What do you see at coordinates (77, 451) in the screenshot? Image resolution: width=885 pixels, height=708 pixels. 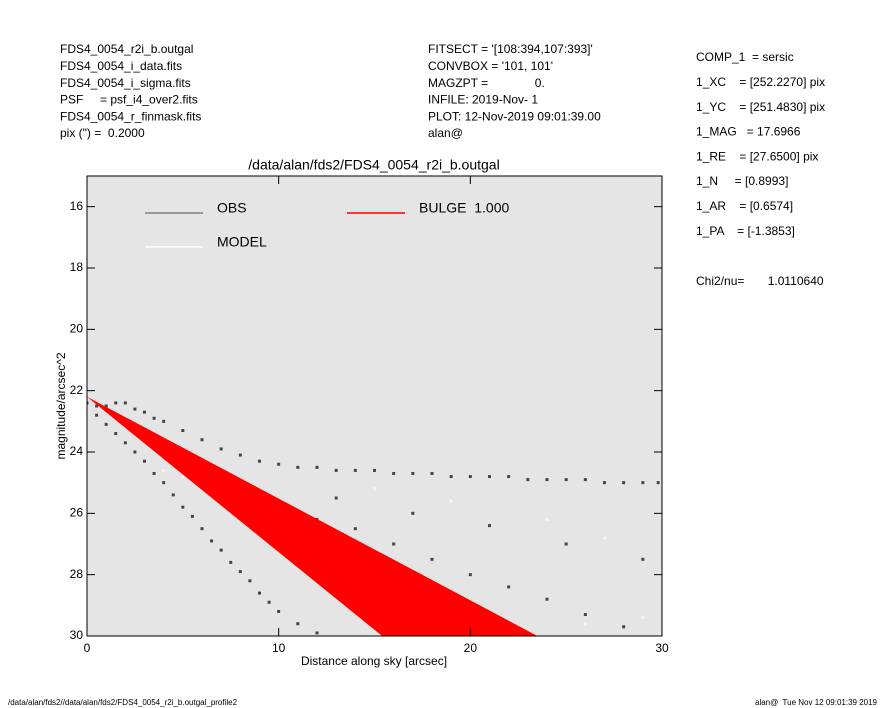 I see `y-tick-label: 24` at bounding box center [77, 451].